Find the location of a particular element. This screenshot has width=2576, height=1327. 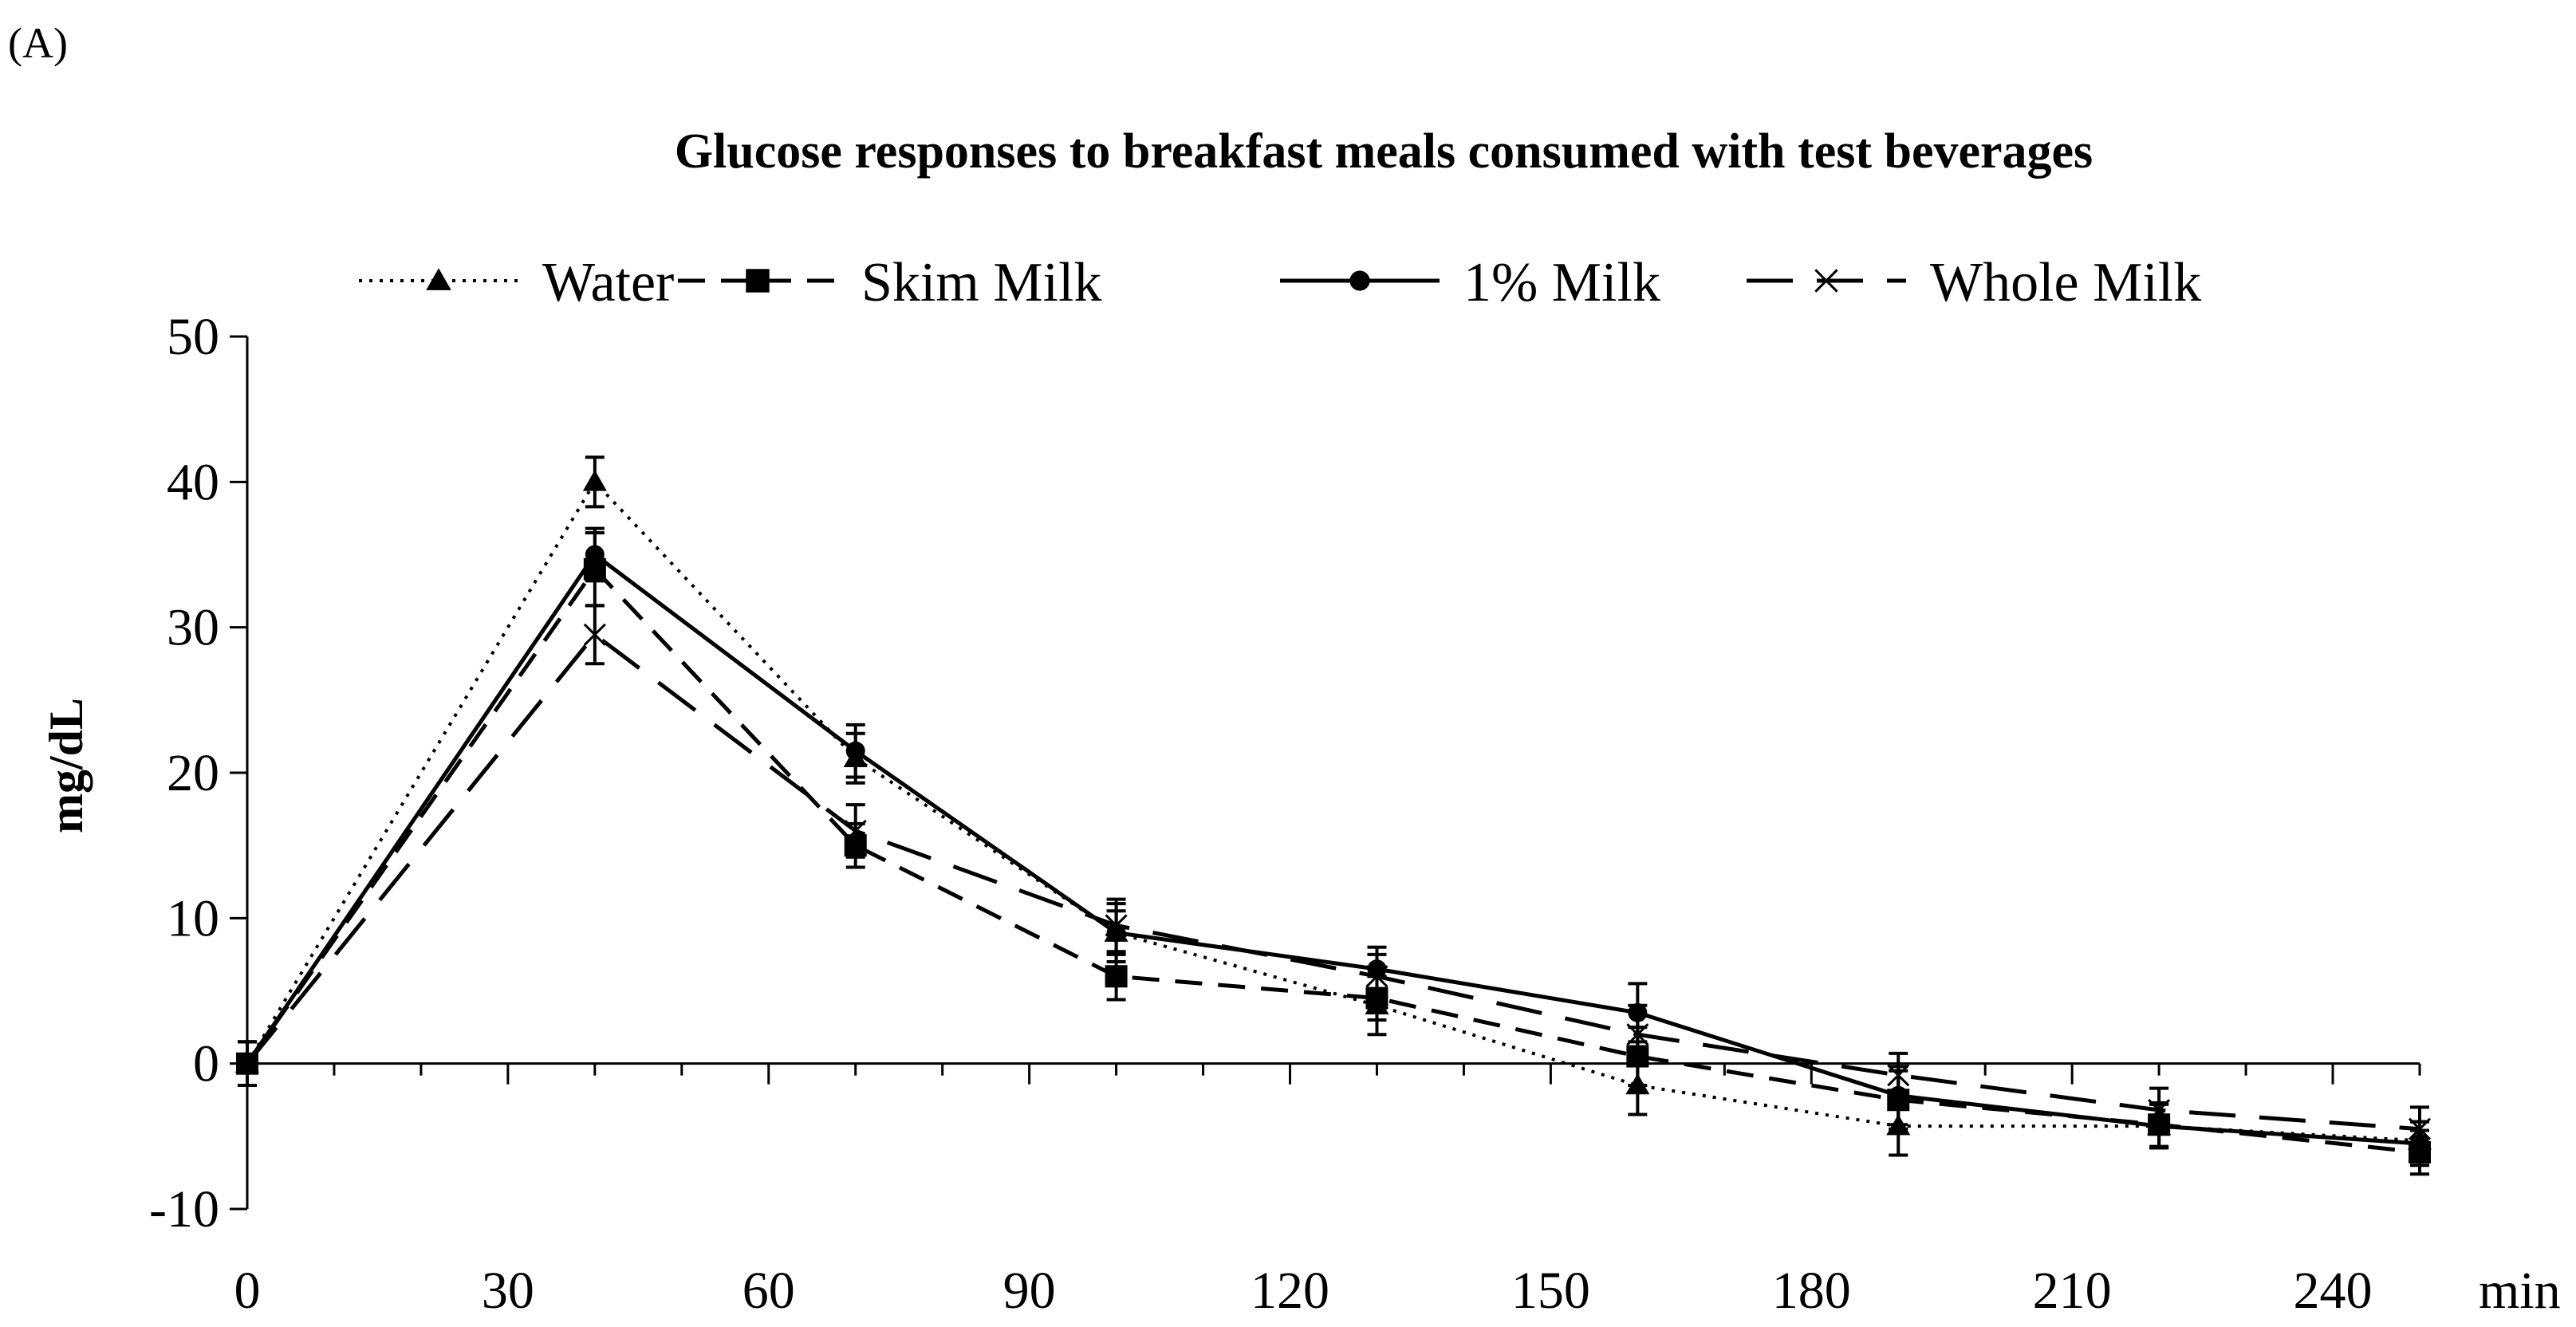

legend-label-skim-milk: Skim Milk is located at coordinates (981, 282).